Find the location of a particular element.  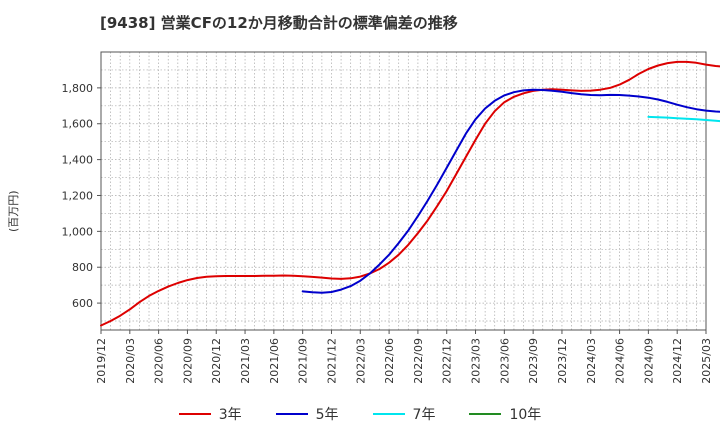

x-tick-label: 2024/12 is located at coordinates (677, 361).